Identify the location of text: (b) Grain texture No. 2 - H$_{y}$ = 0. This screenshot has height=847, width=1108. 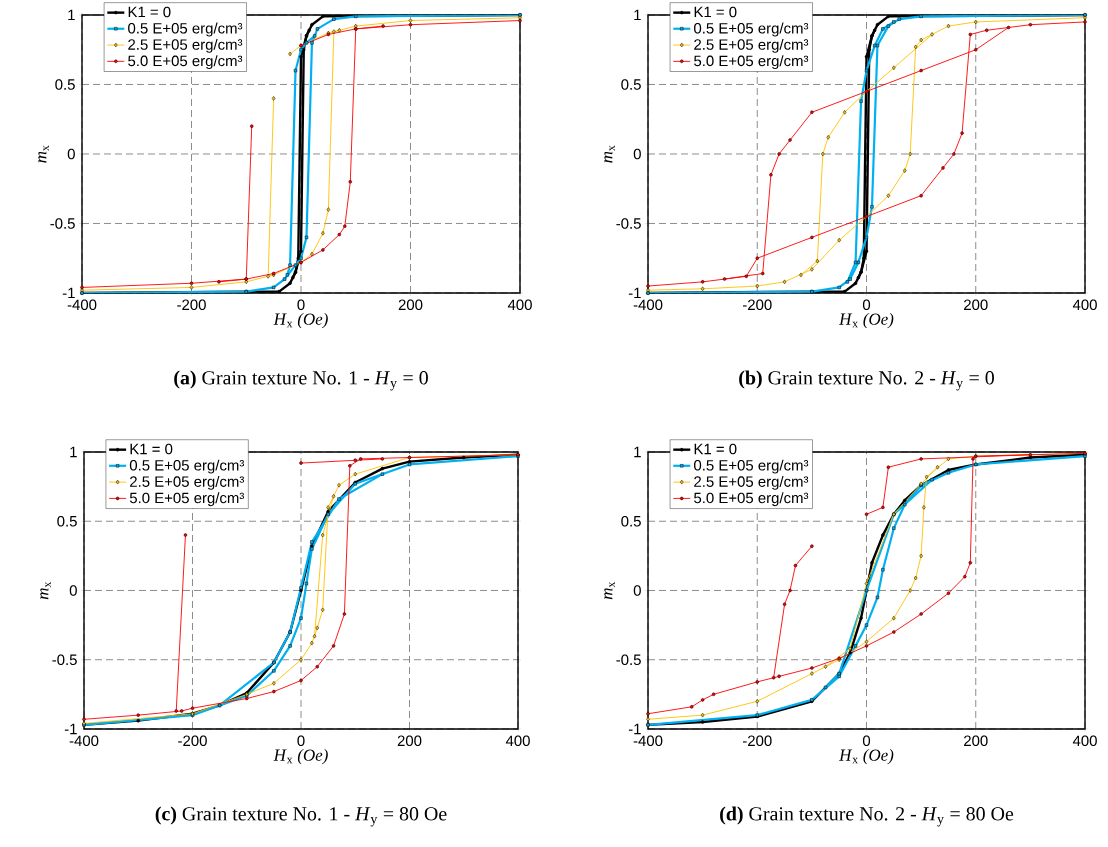
(866, 380).